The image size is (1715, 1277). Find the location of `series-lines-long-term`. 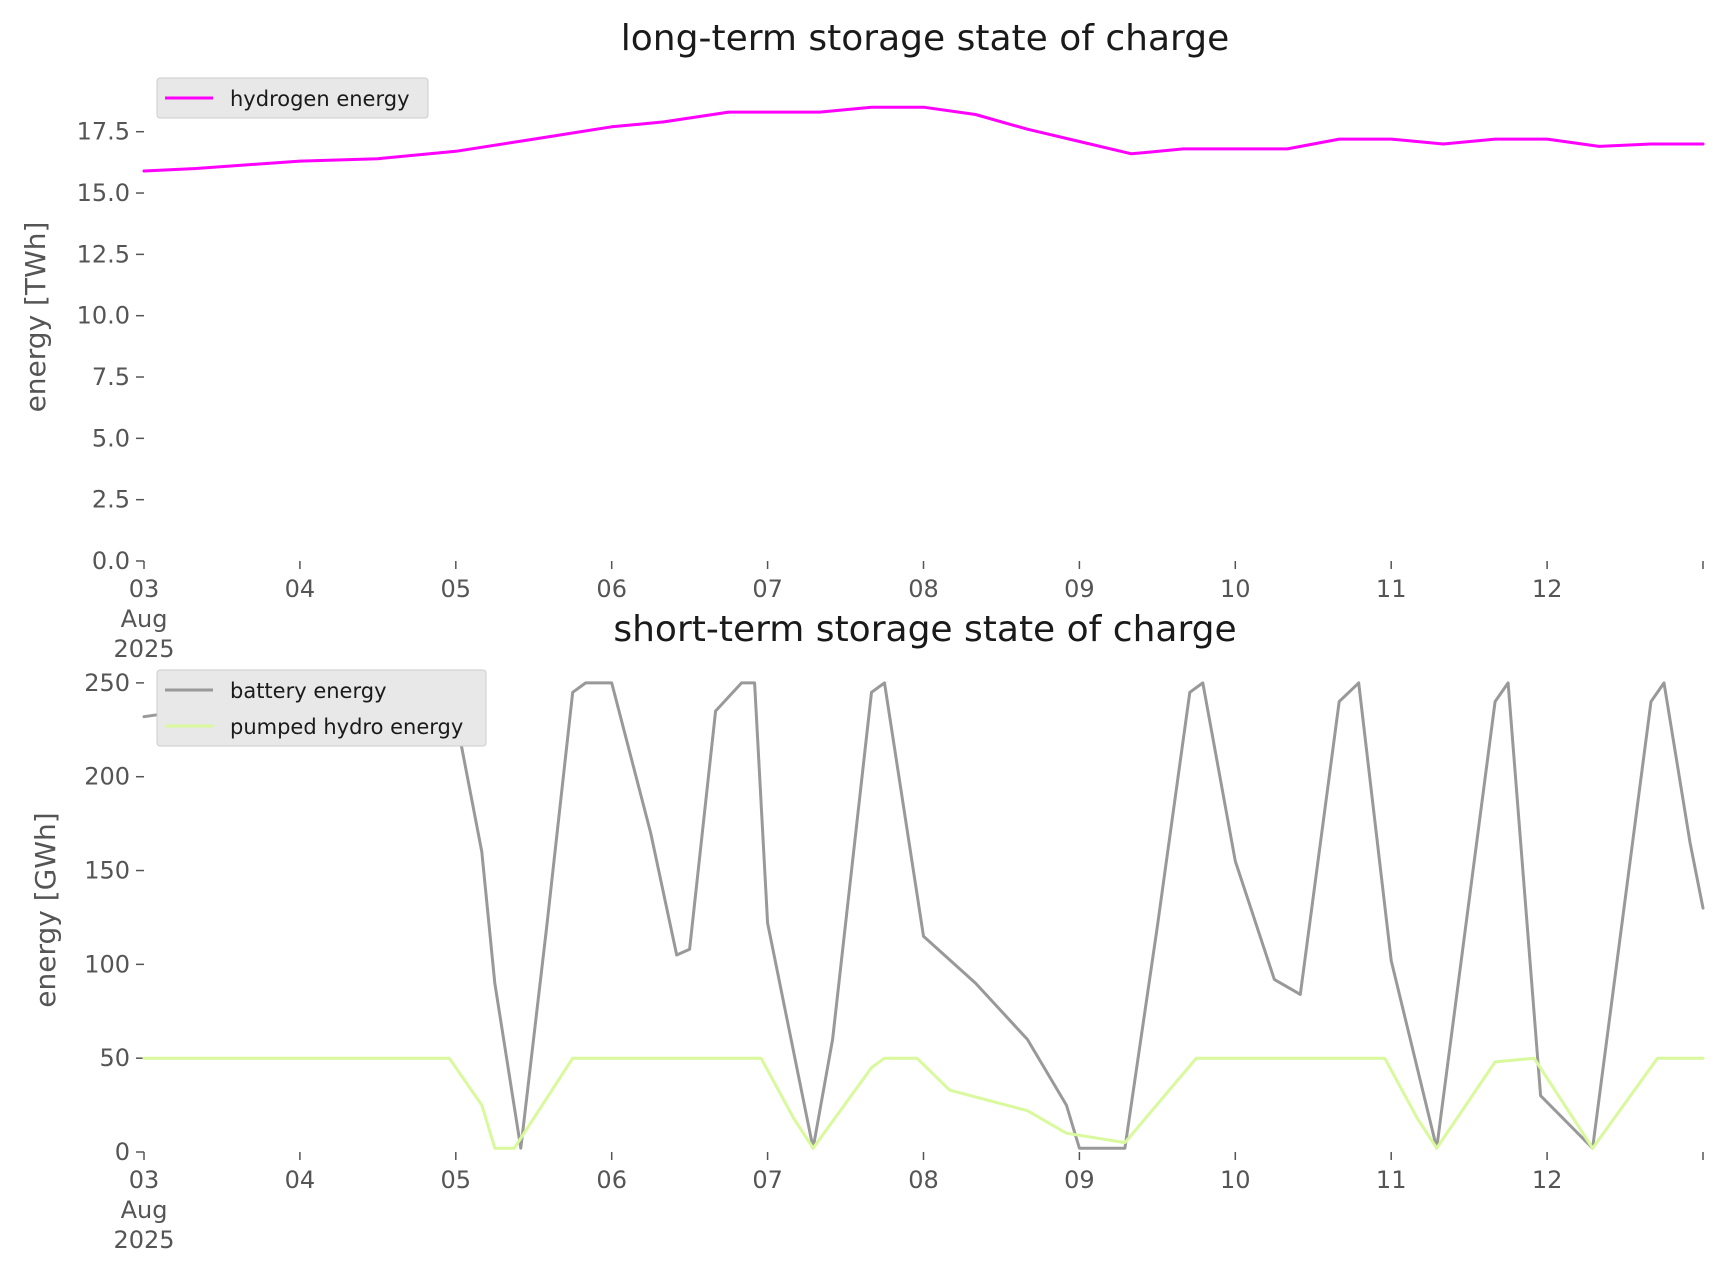

series-lines-long-term is located at coordinates (923, 139).